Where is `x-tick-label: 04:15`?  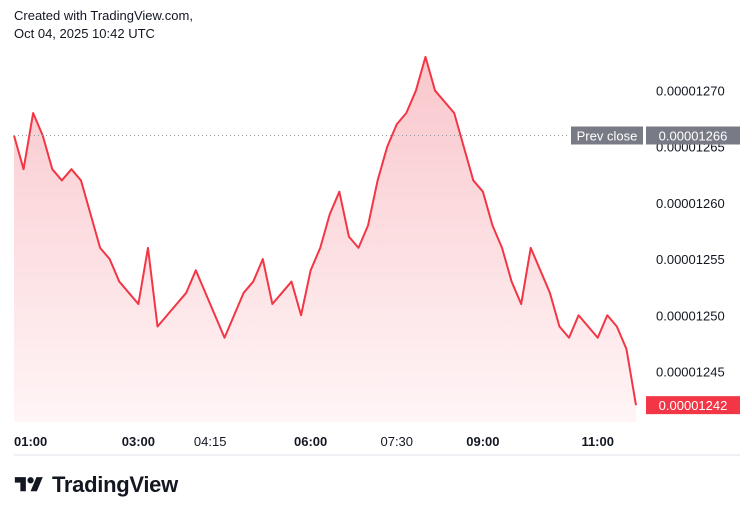
x-tick-label: 04:15 is located at coordinates (210, 441).